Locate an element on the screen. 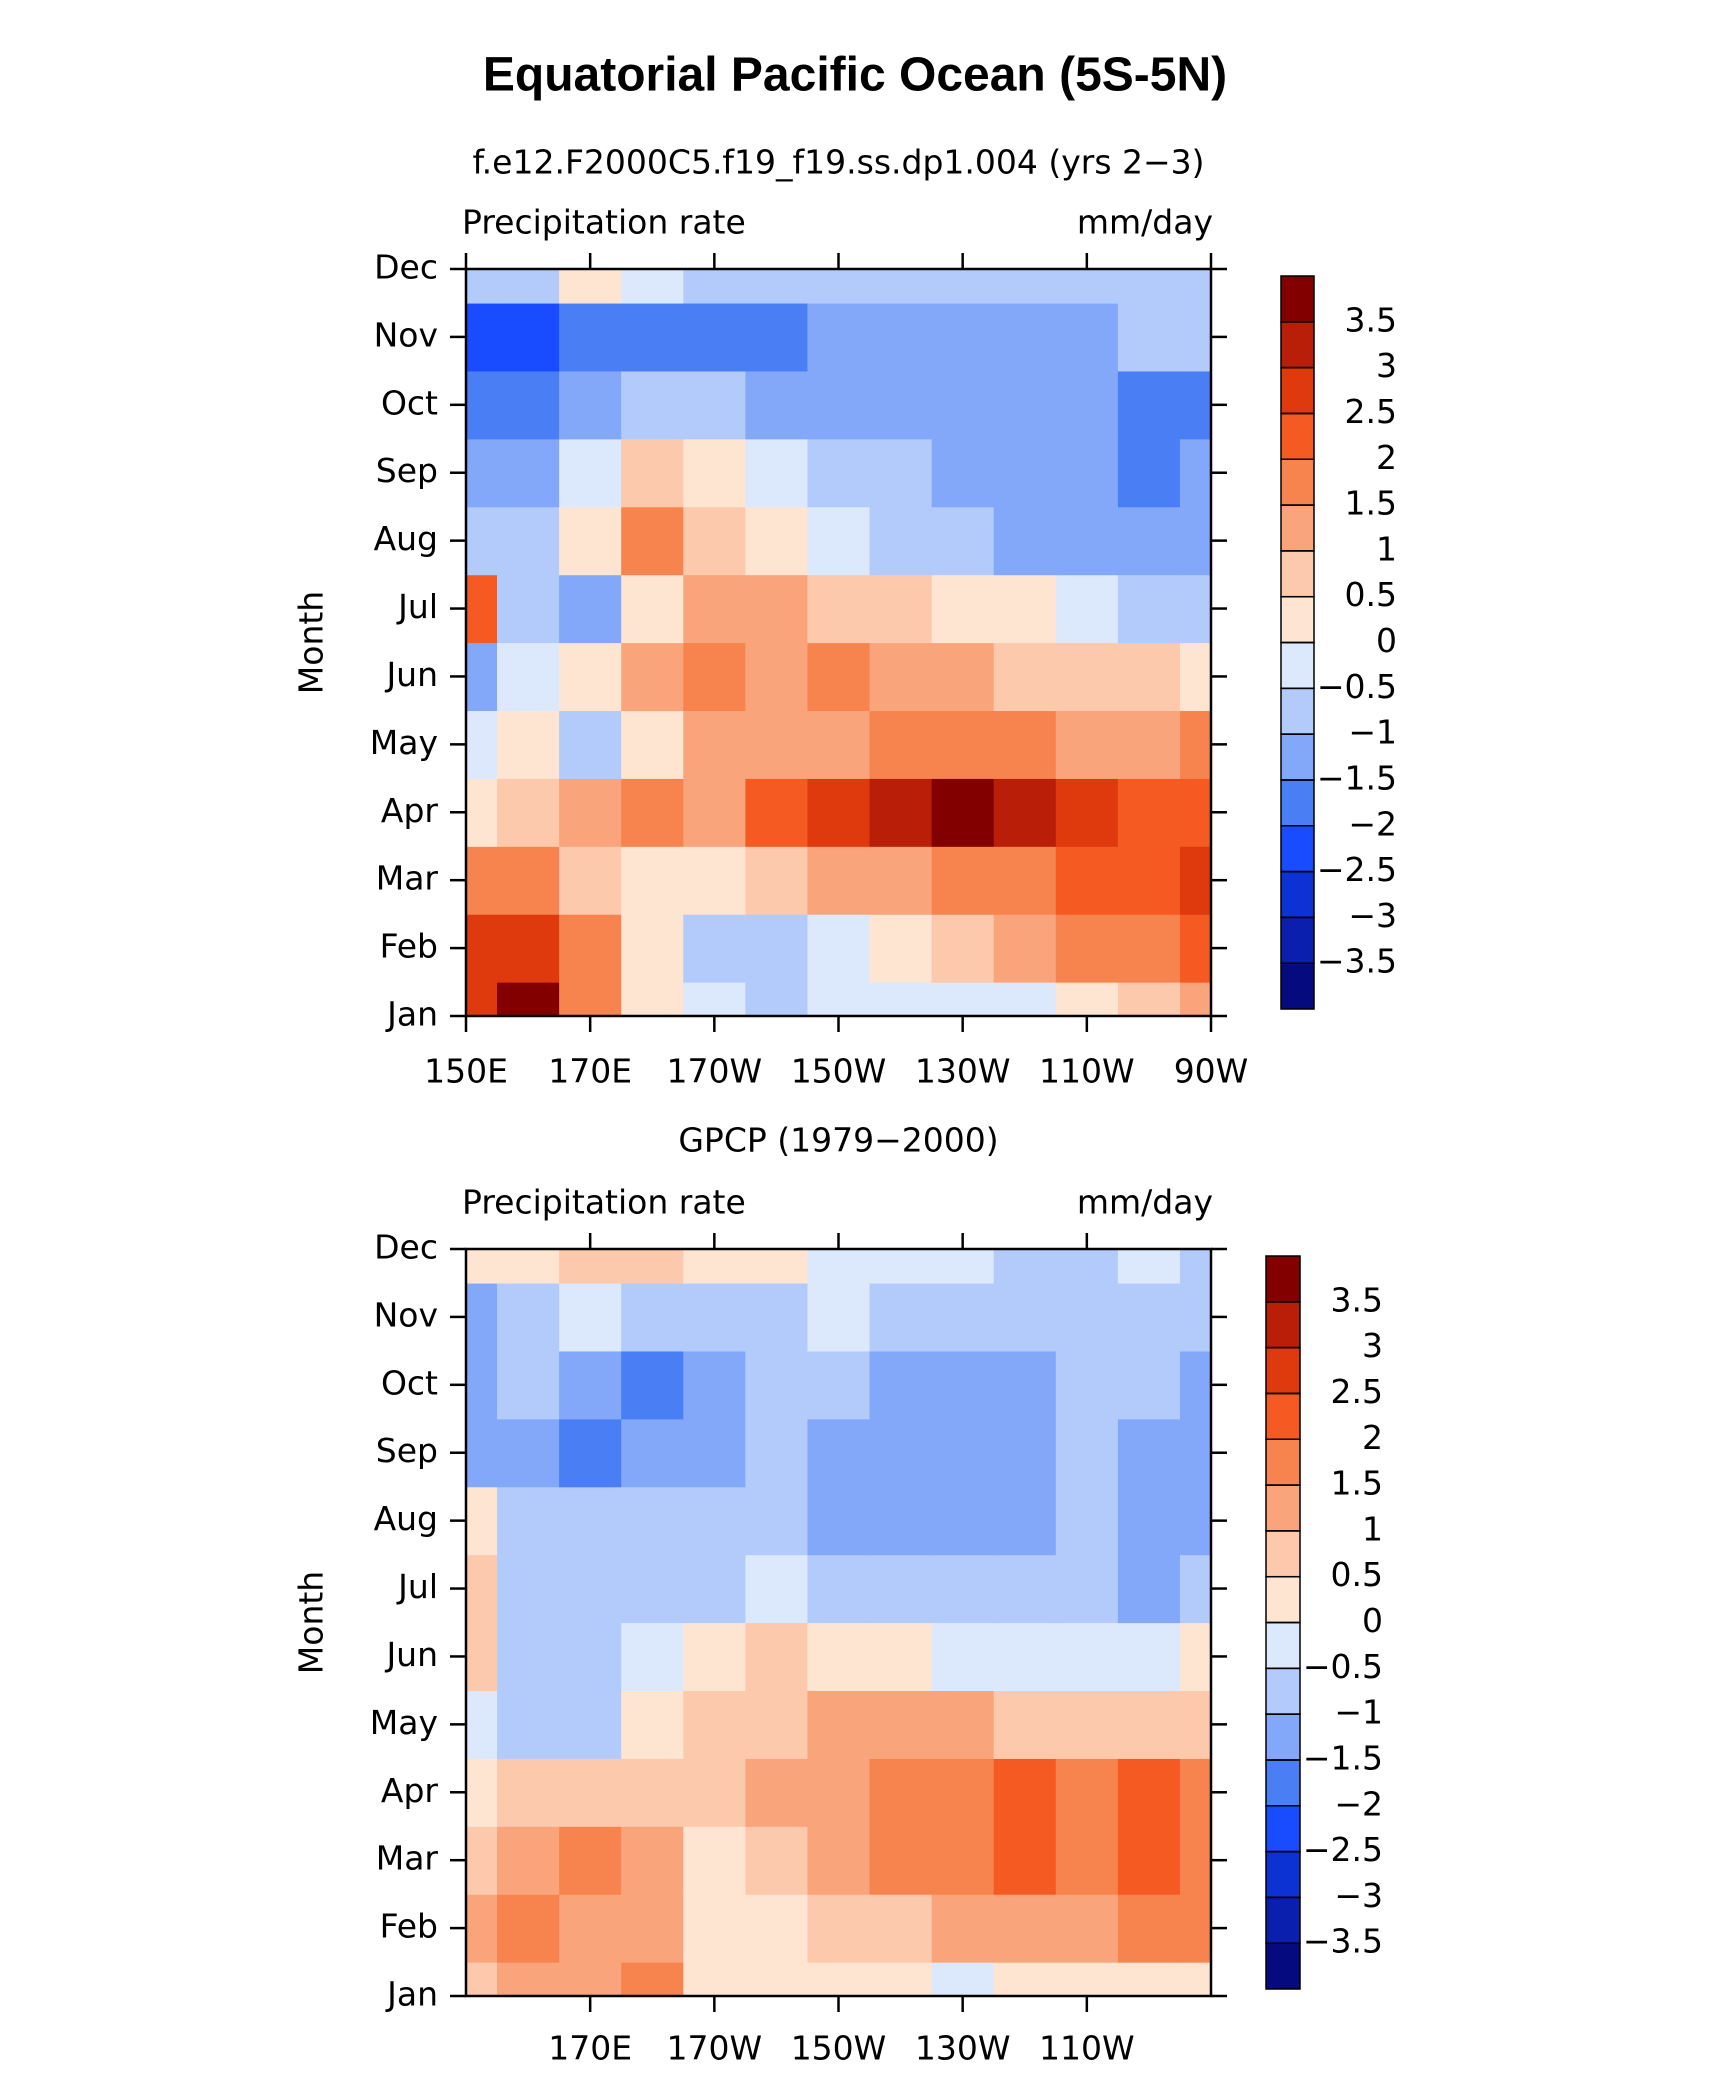 The width and height of the screenshot is (1710, 2080). y-tick-label: Jul is located at coordinates (417, 606).